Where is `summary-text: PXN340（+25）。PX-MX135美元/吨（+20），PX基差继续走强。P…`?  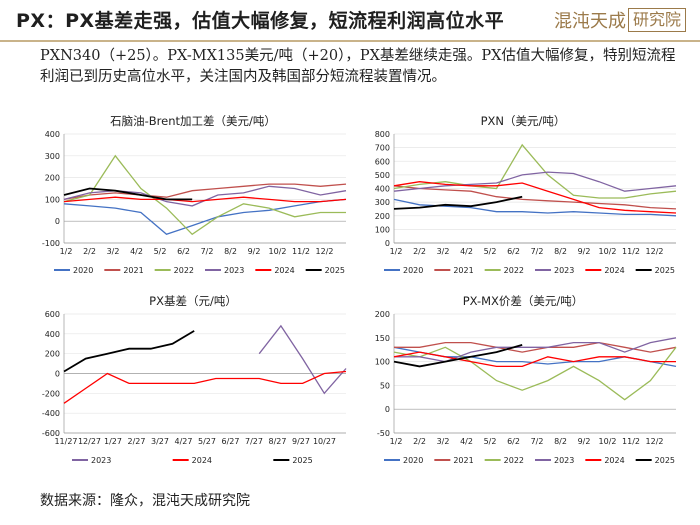 summary-text: PXN340（+25）。PX-MX135美元/吨（+20），PX基差继续走强。P… is located at coordinates (358, 66).